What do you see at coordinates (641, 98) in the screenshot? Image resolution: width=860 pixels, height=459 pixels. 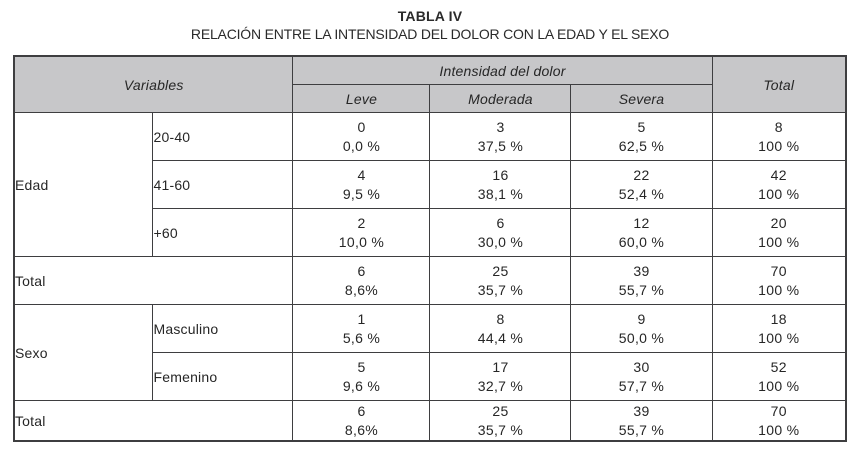 I see `header-severa: Severa` at bounding box center [641, 98].